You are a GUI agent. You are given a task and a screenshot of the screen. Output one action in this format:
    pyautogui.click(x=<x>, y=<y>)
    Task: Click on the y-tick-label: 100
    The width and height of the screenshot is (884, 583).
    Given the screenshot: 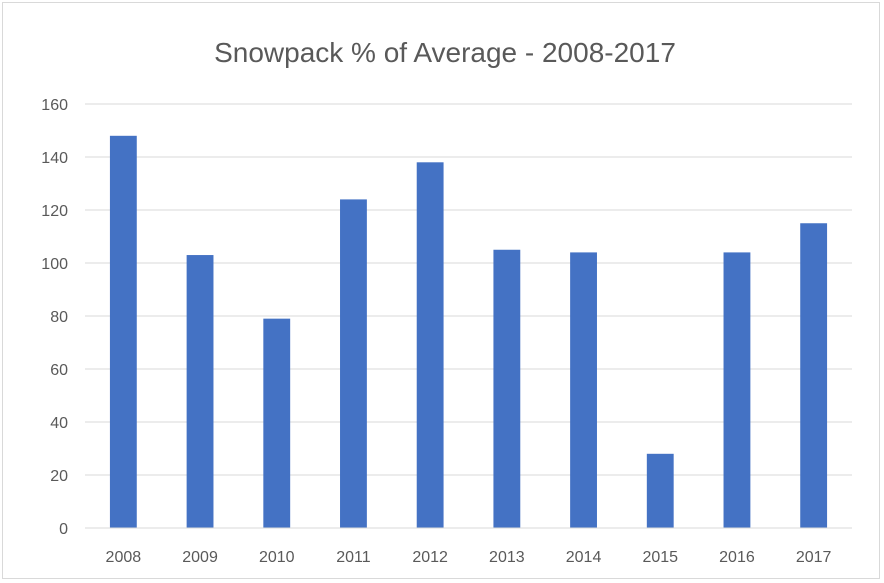 What is the action you would take?
    pyautogui.click(x=54, y=264)
    